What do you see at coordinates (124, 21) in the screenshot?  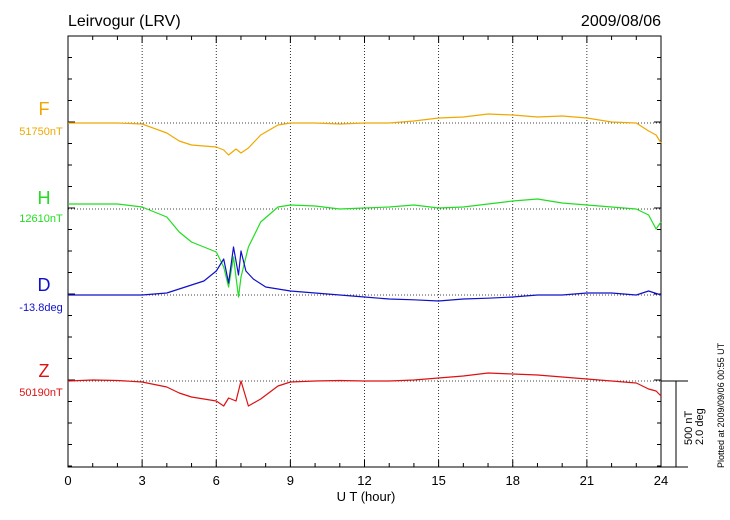 I see `chart-title: Leirvogur (LRV)` at bounding box center [124, 21].